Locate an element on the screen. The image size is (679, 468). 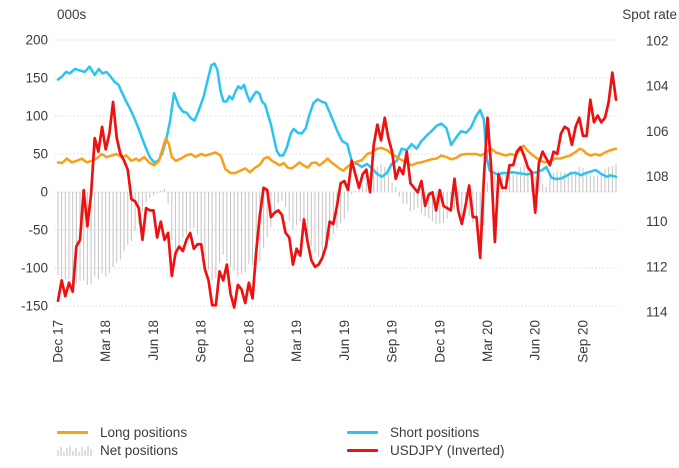
long-positions-line is located at coordinates (337, 155).